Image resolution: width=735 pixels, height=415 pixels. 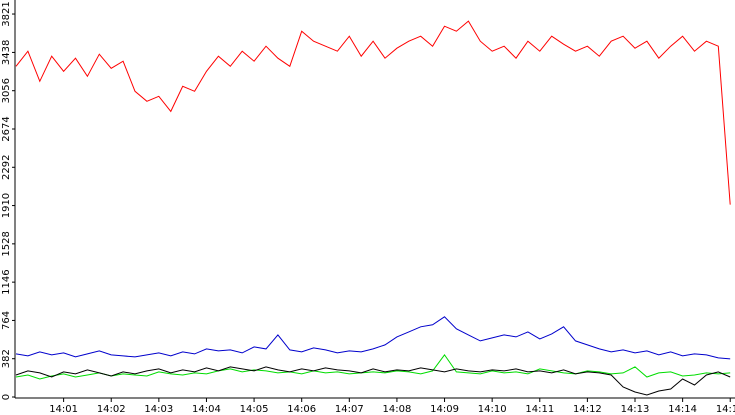 I want to click on x-tick-label: 14:08, so click(x=397, y=409).